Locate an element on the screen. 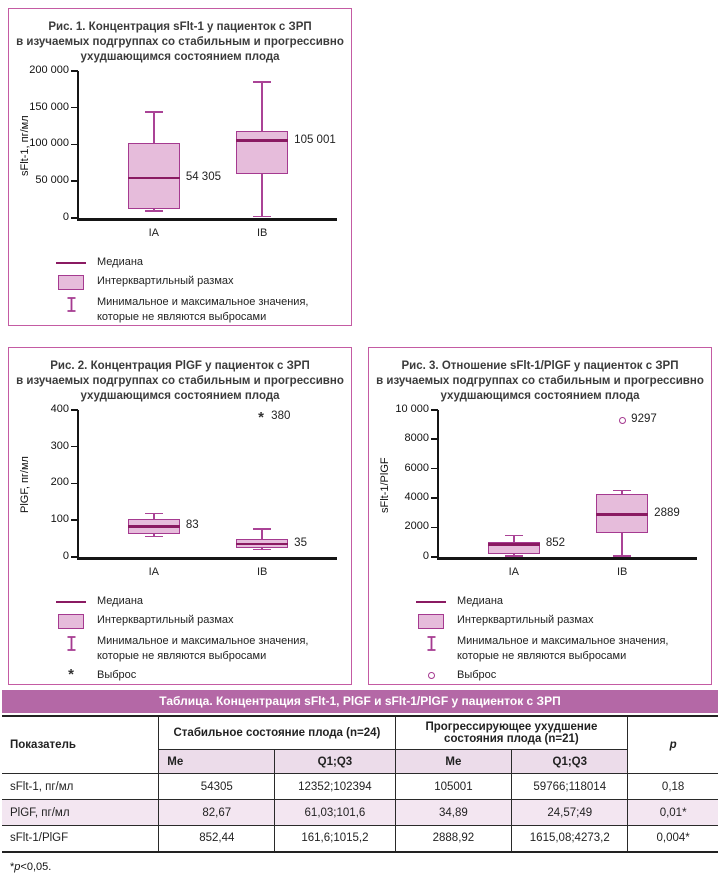  y-tick-label: 400 is located at coordinates (59, 408).